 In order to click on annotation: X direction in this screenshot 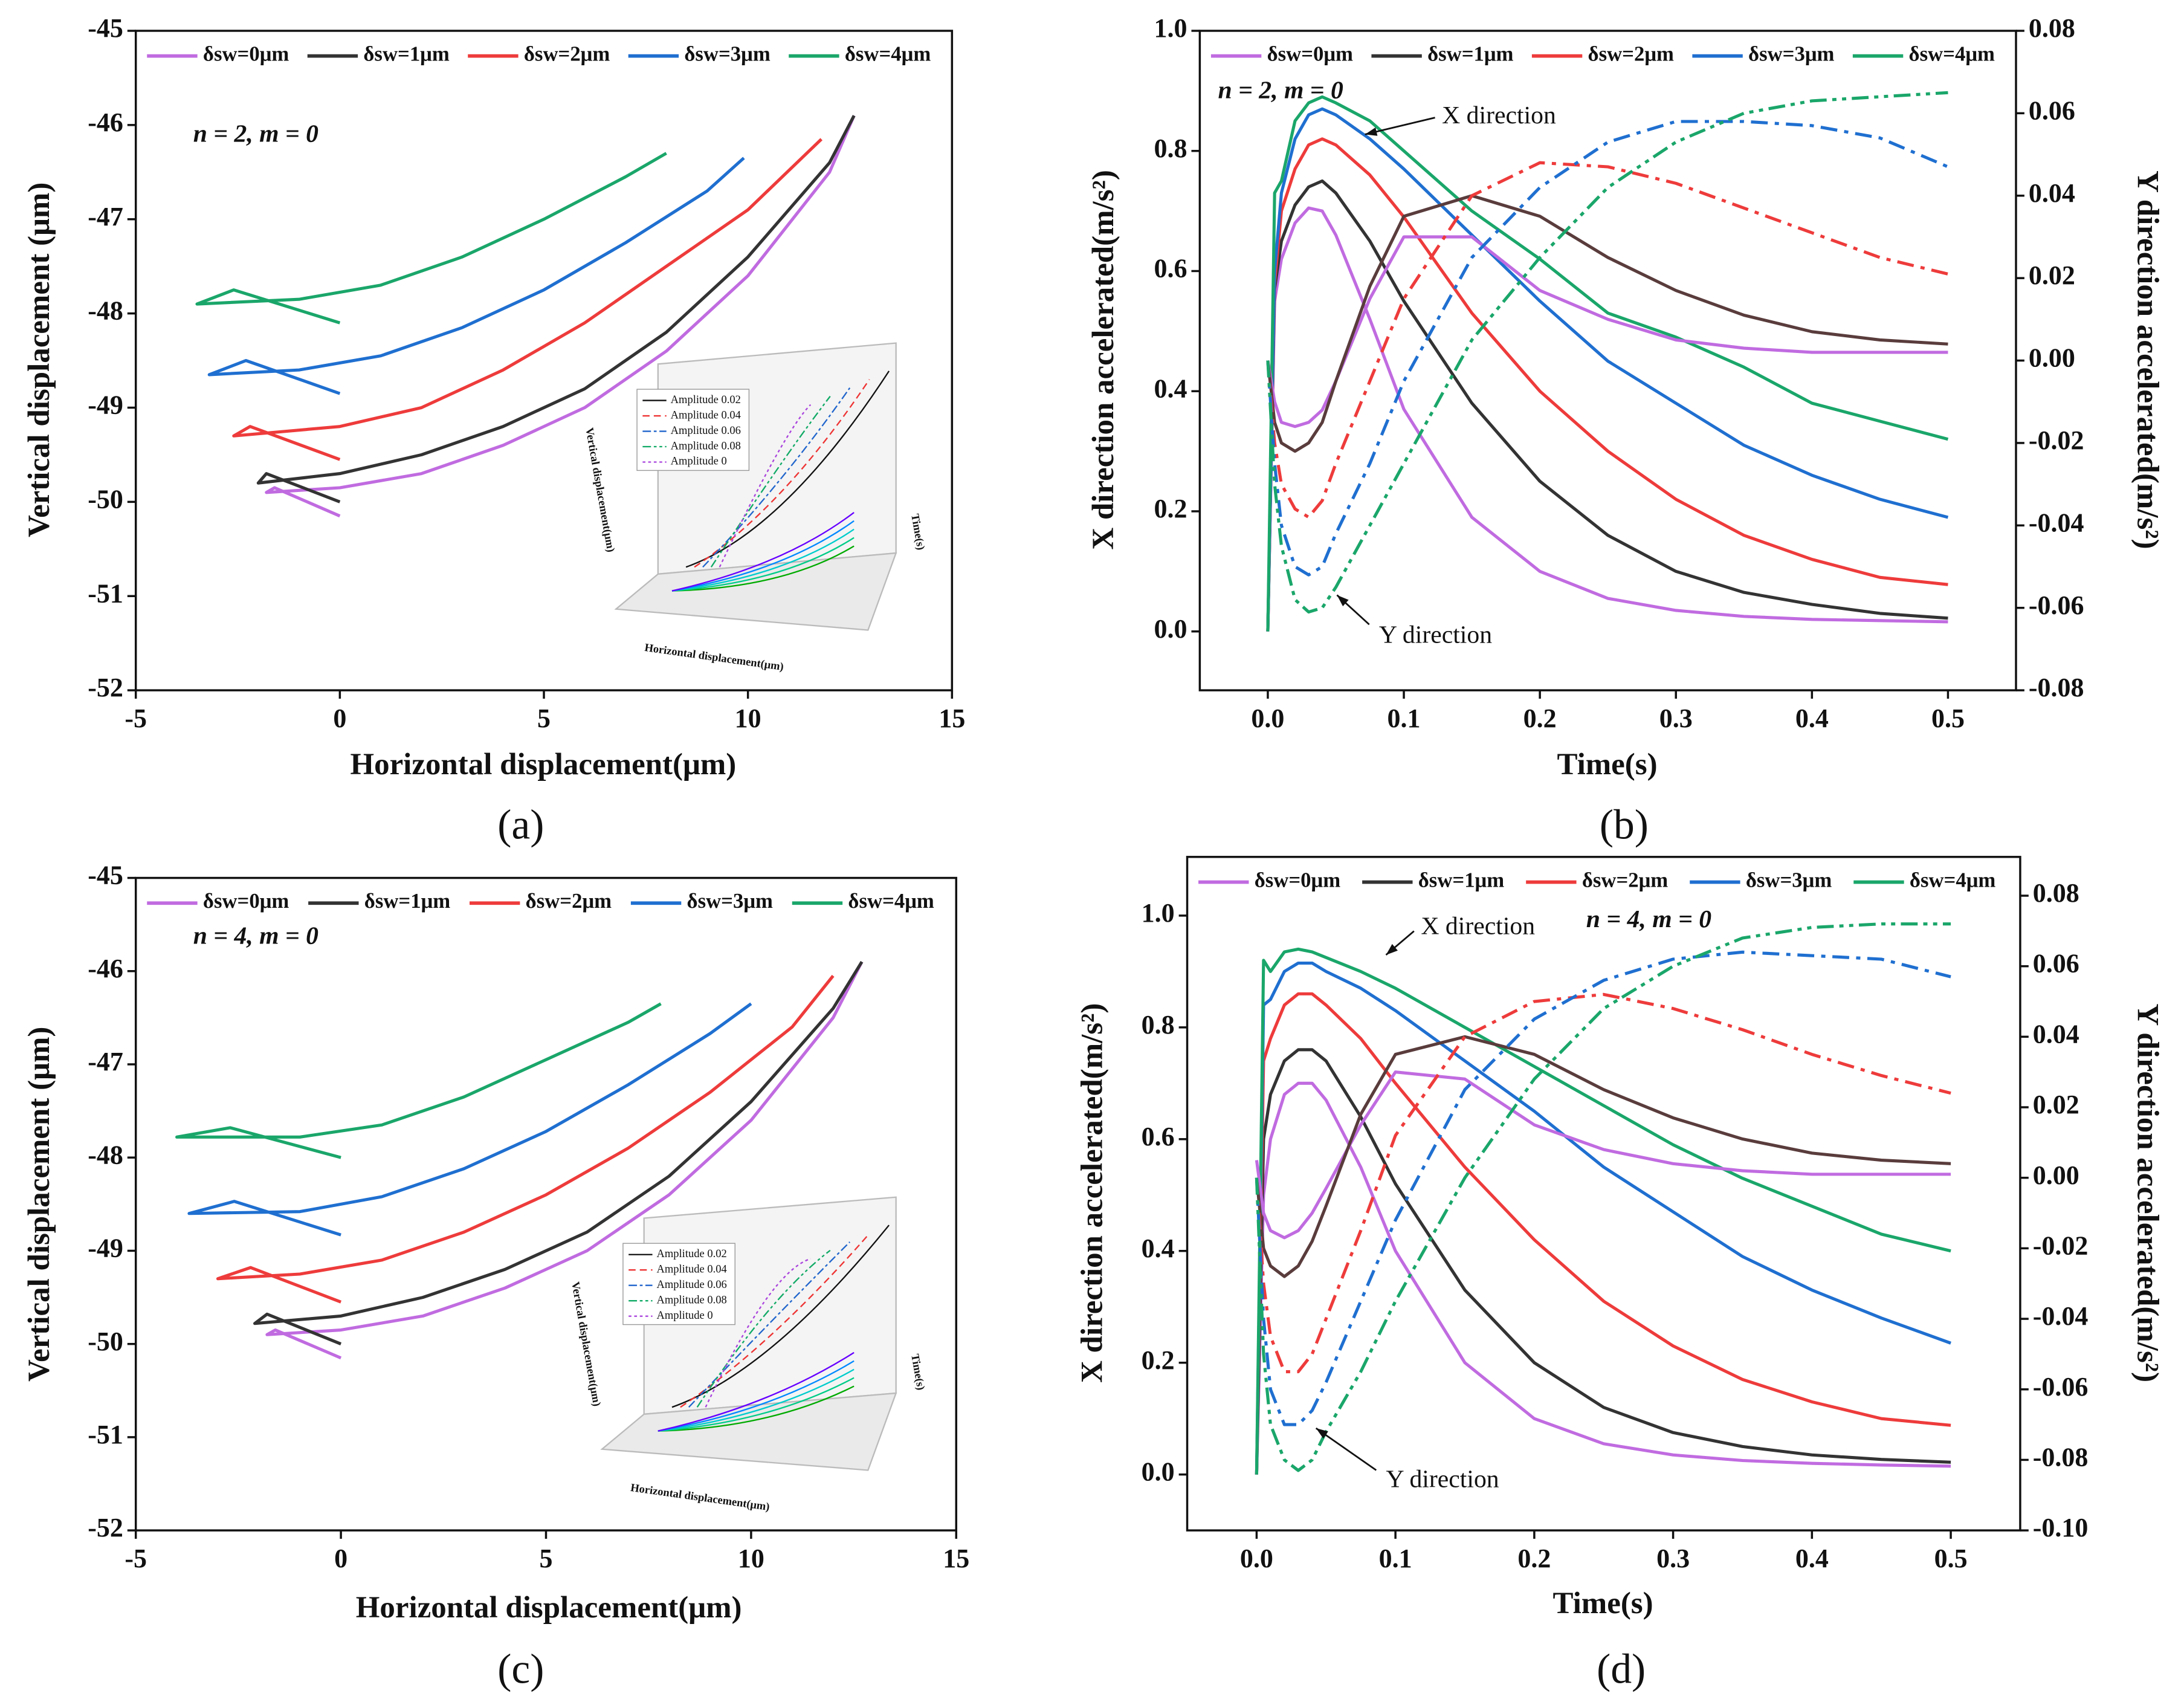, I will do `click(1499, 115)`.